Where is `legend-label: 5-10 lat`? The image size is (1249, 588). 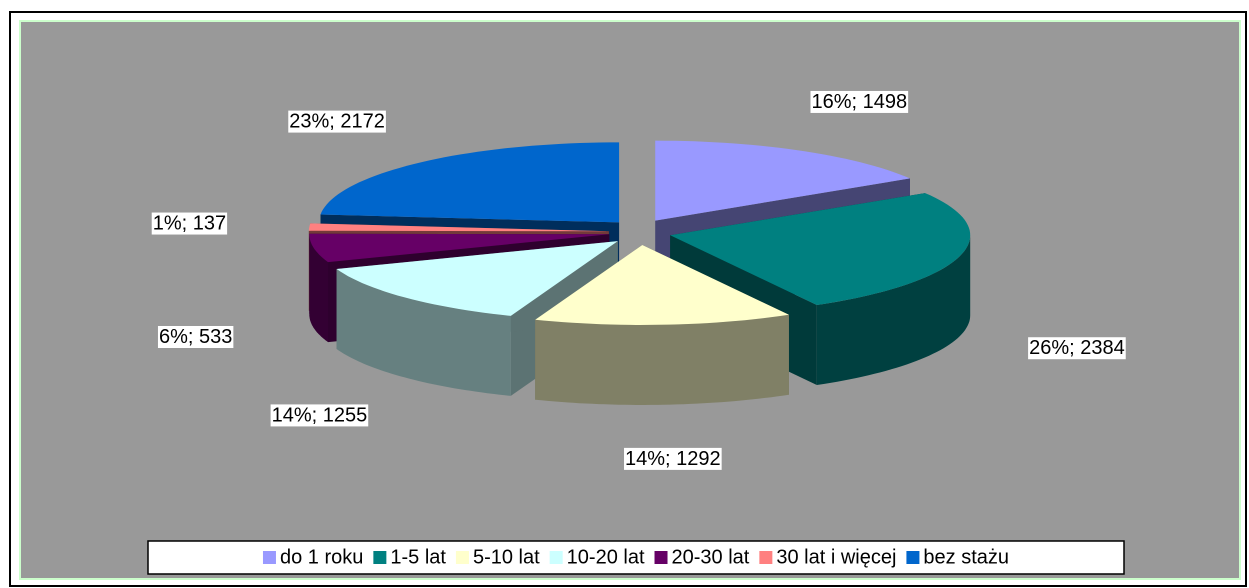
legend-label: 5-10 lat is located at coordinates (506, 557).